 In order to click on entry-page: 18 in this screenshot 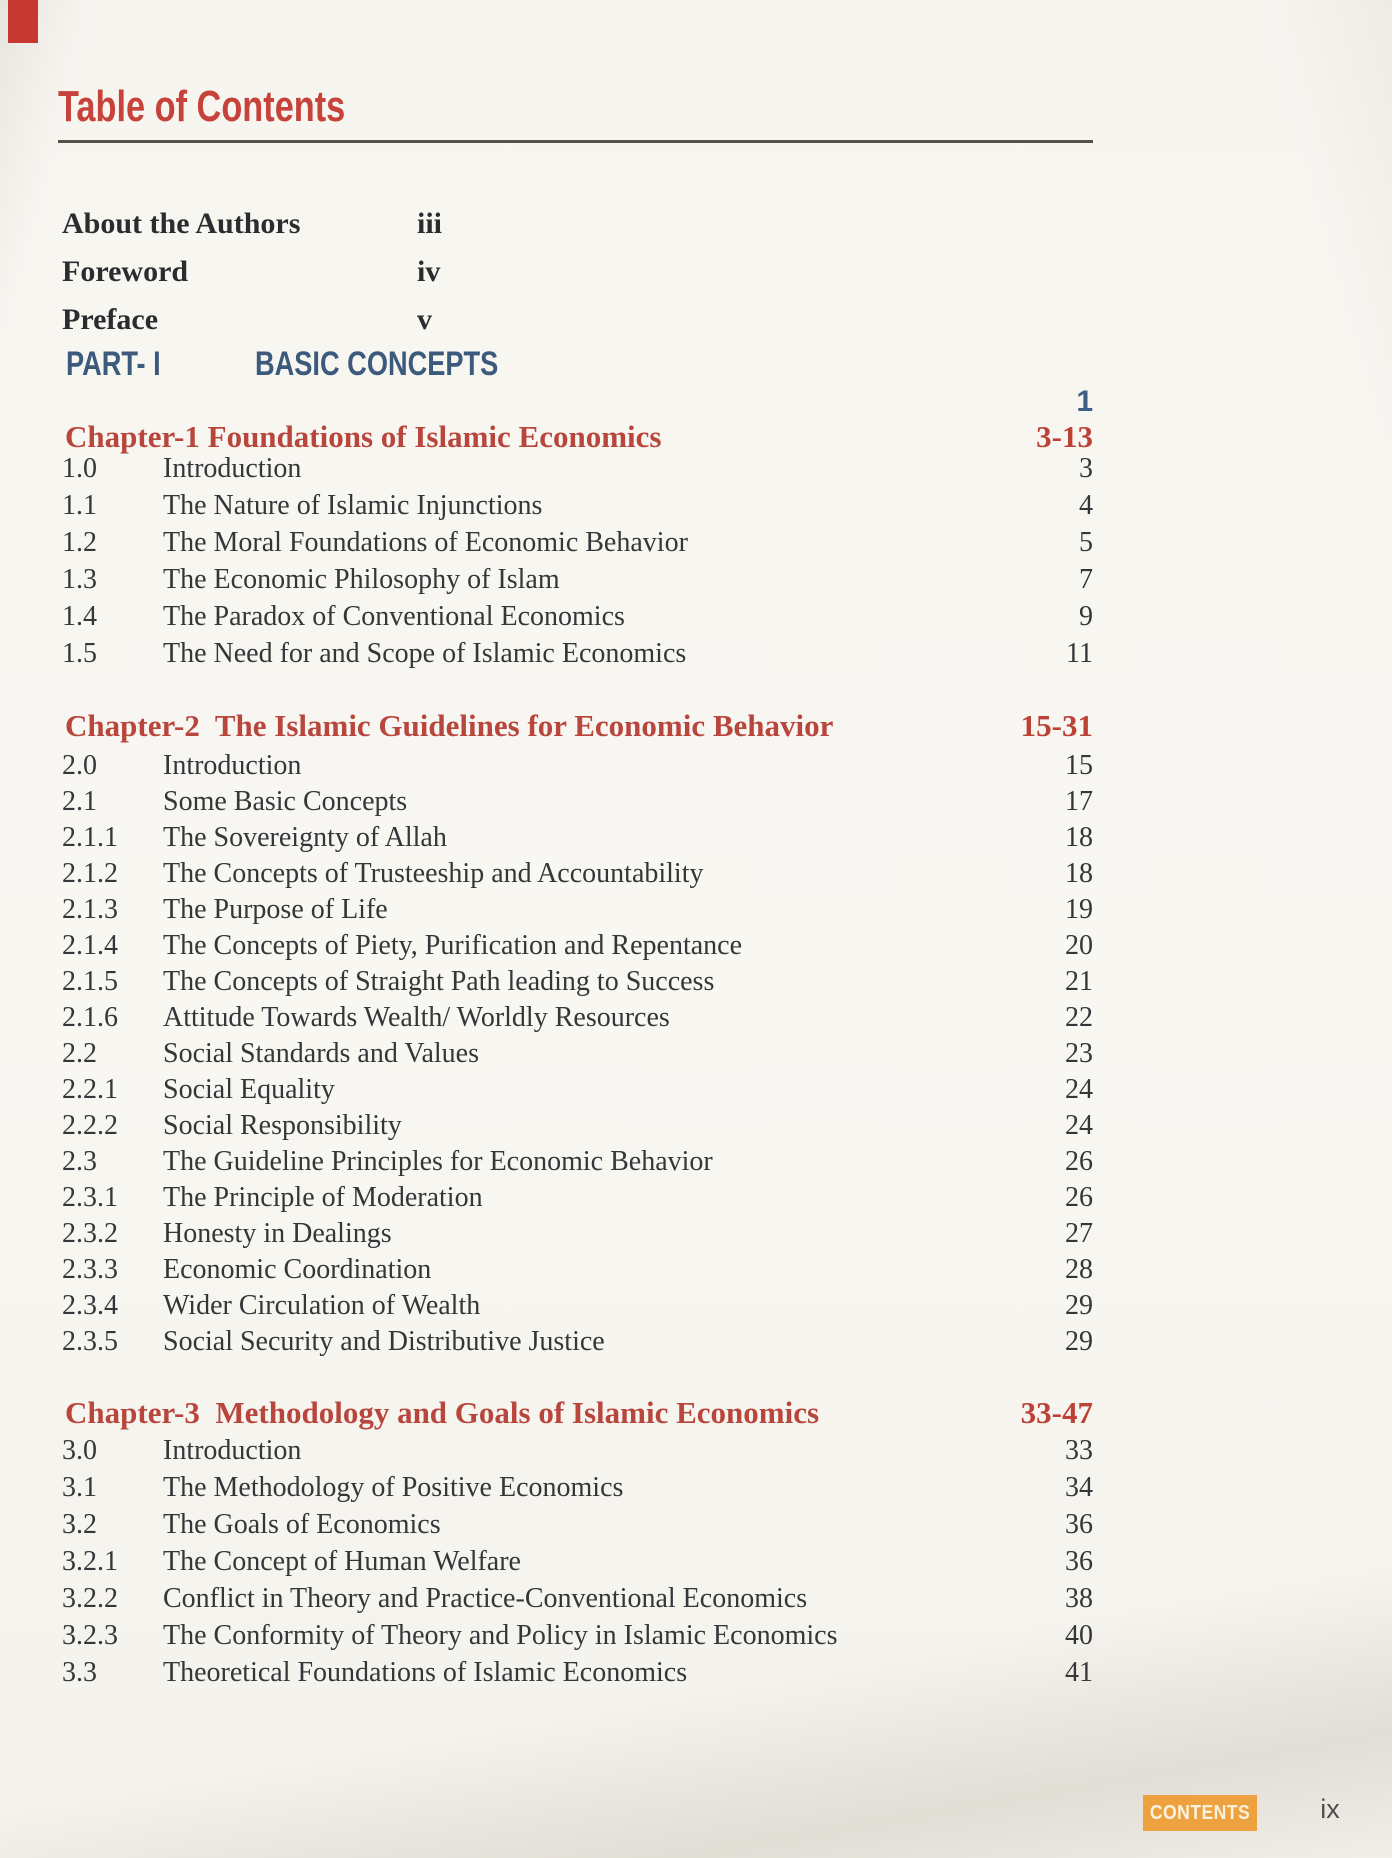, I will do `click(1079, 873)`.